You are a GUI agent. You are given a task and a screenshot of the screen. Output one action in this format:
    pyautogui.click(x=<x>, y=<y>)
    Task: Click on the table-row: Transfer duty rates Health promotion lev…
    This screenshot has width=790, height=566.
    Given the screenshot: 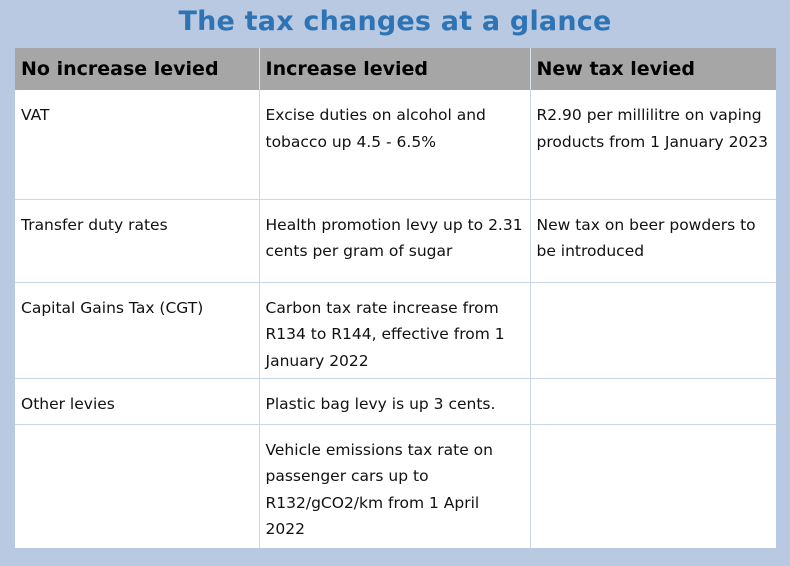 What is the action you would take?
    pyautogui.click(x=395, y=240)
    